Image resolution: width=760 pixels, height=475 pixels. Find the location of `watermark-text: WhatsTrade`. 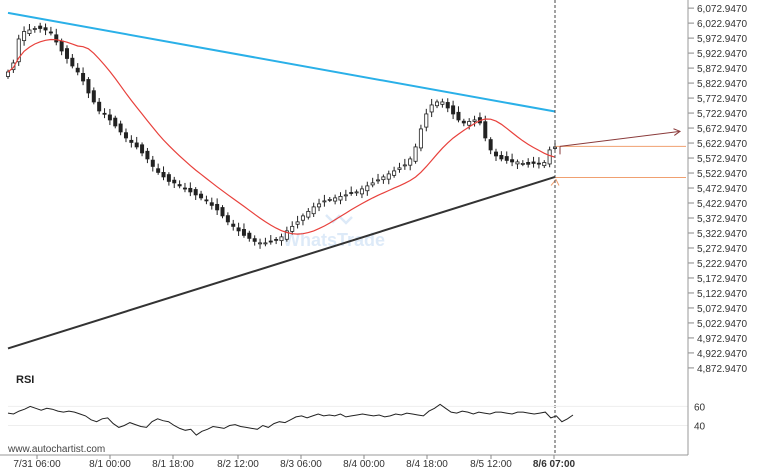

watermark-text: WhatsTrade is located at coordinates (334, 240).